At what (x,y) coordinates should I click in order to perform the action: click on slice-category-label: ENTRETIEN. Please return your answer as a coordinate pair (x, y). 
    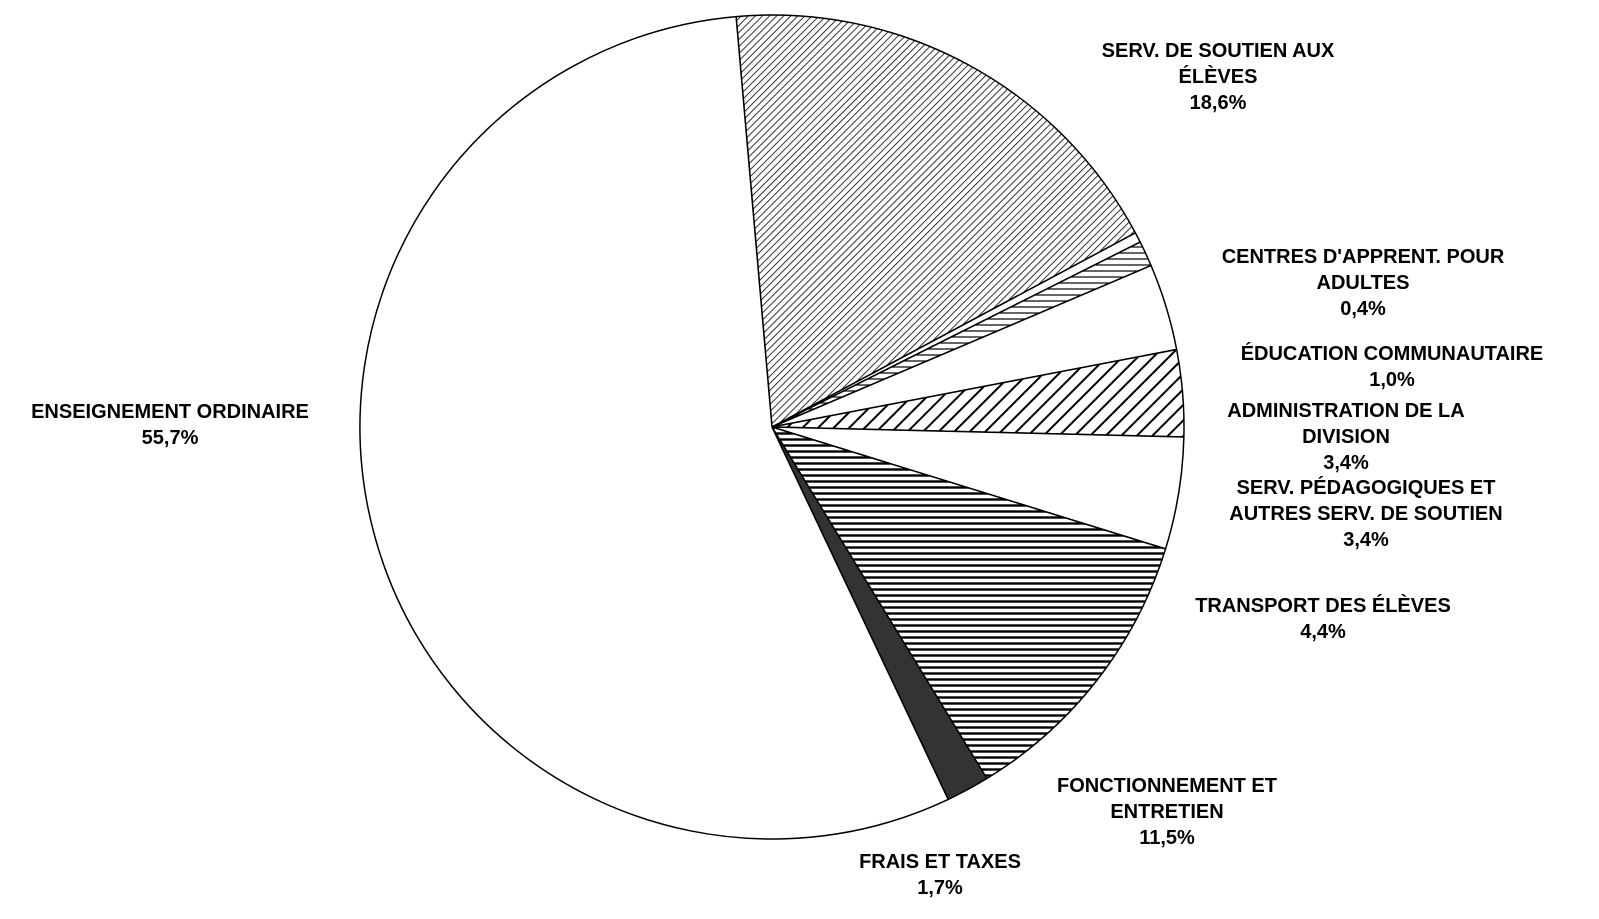
    Looking at the image, I should click on (1166, 812).